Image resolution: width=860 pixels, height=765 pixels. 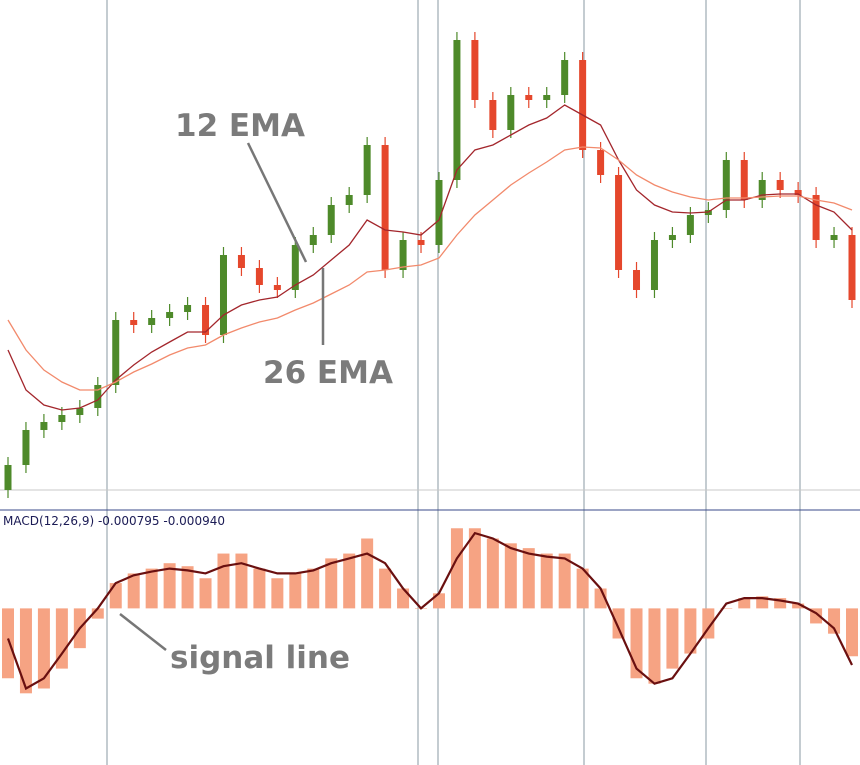 I want to click on annotation: signal line, so click(x=260, y=658).